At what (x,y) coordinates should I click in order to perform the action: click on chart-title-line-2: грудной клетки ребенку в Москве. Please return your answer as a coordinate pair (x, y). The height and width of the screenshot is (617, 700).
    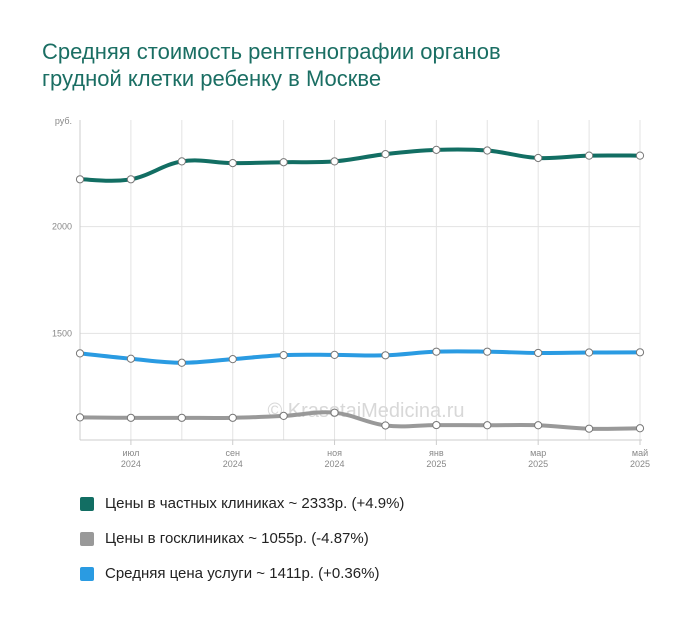
    Looking at the image, I should click on (212, 78).